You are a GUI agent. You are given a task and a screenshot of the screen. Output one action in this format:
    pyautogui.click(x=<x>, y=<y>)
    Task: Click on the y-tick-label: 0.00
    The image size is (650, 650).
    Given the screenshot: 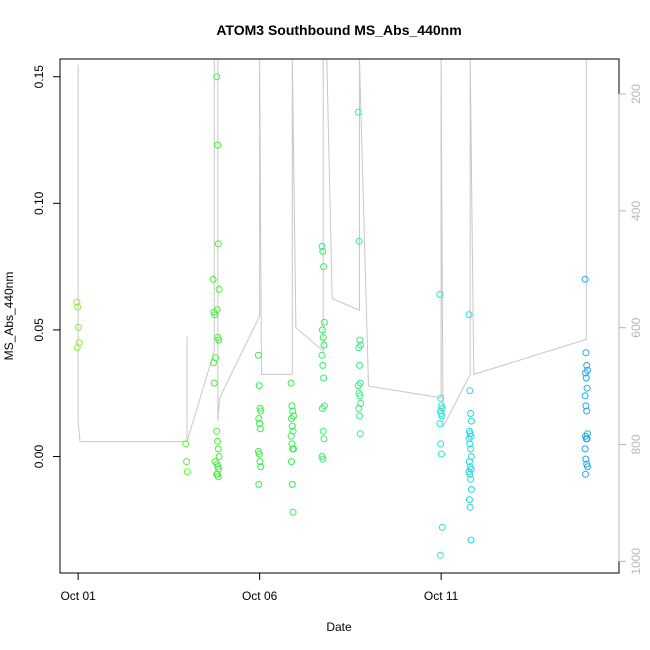 What is the action you would take?
    pyautogui.click(x=39, y=457)
    